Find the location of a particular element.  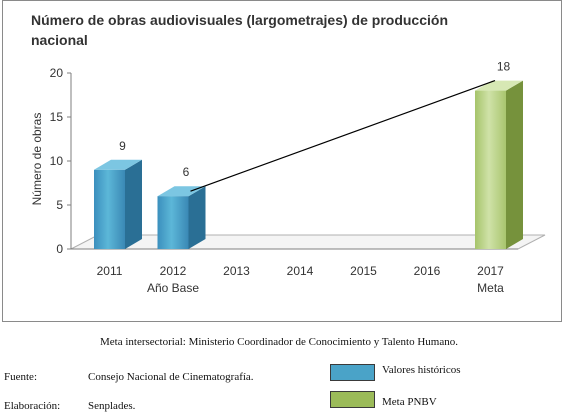

x-tick-label: 2017 is located at coordinates (490, 271).